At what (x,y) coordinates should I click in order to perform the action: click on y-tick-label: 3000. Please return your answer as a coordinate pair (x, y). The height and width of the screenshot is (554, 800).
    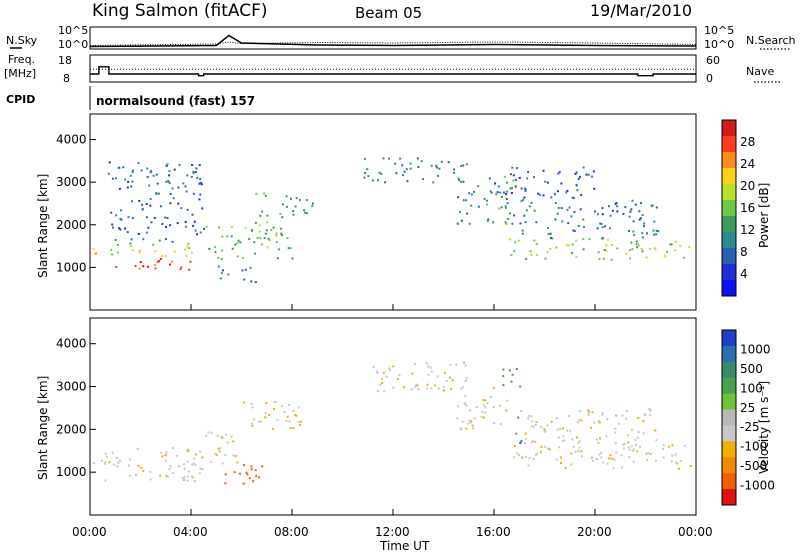
    Looking at the image, I should click on (71, 182).